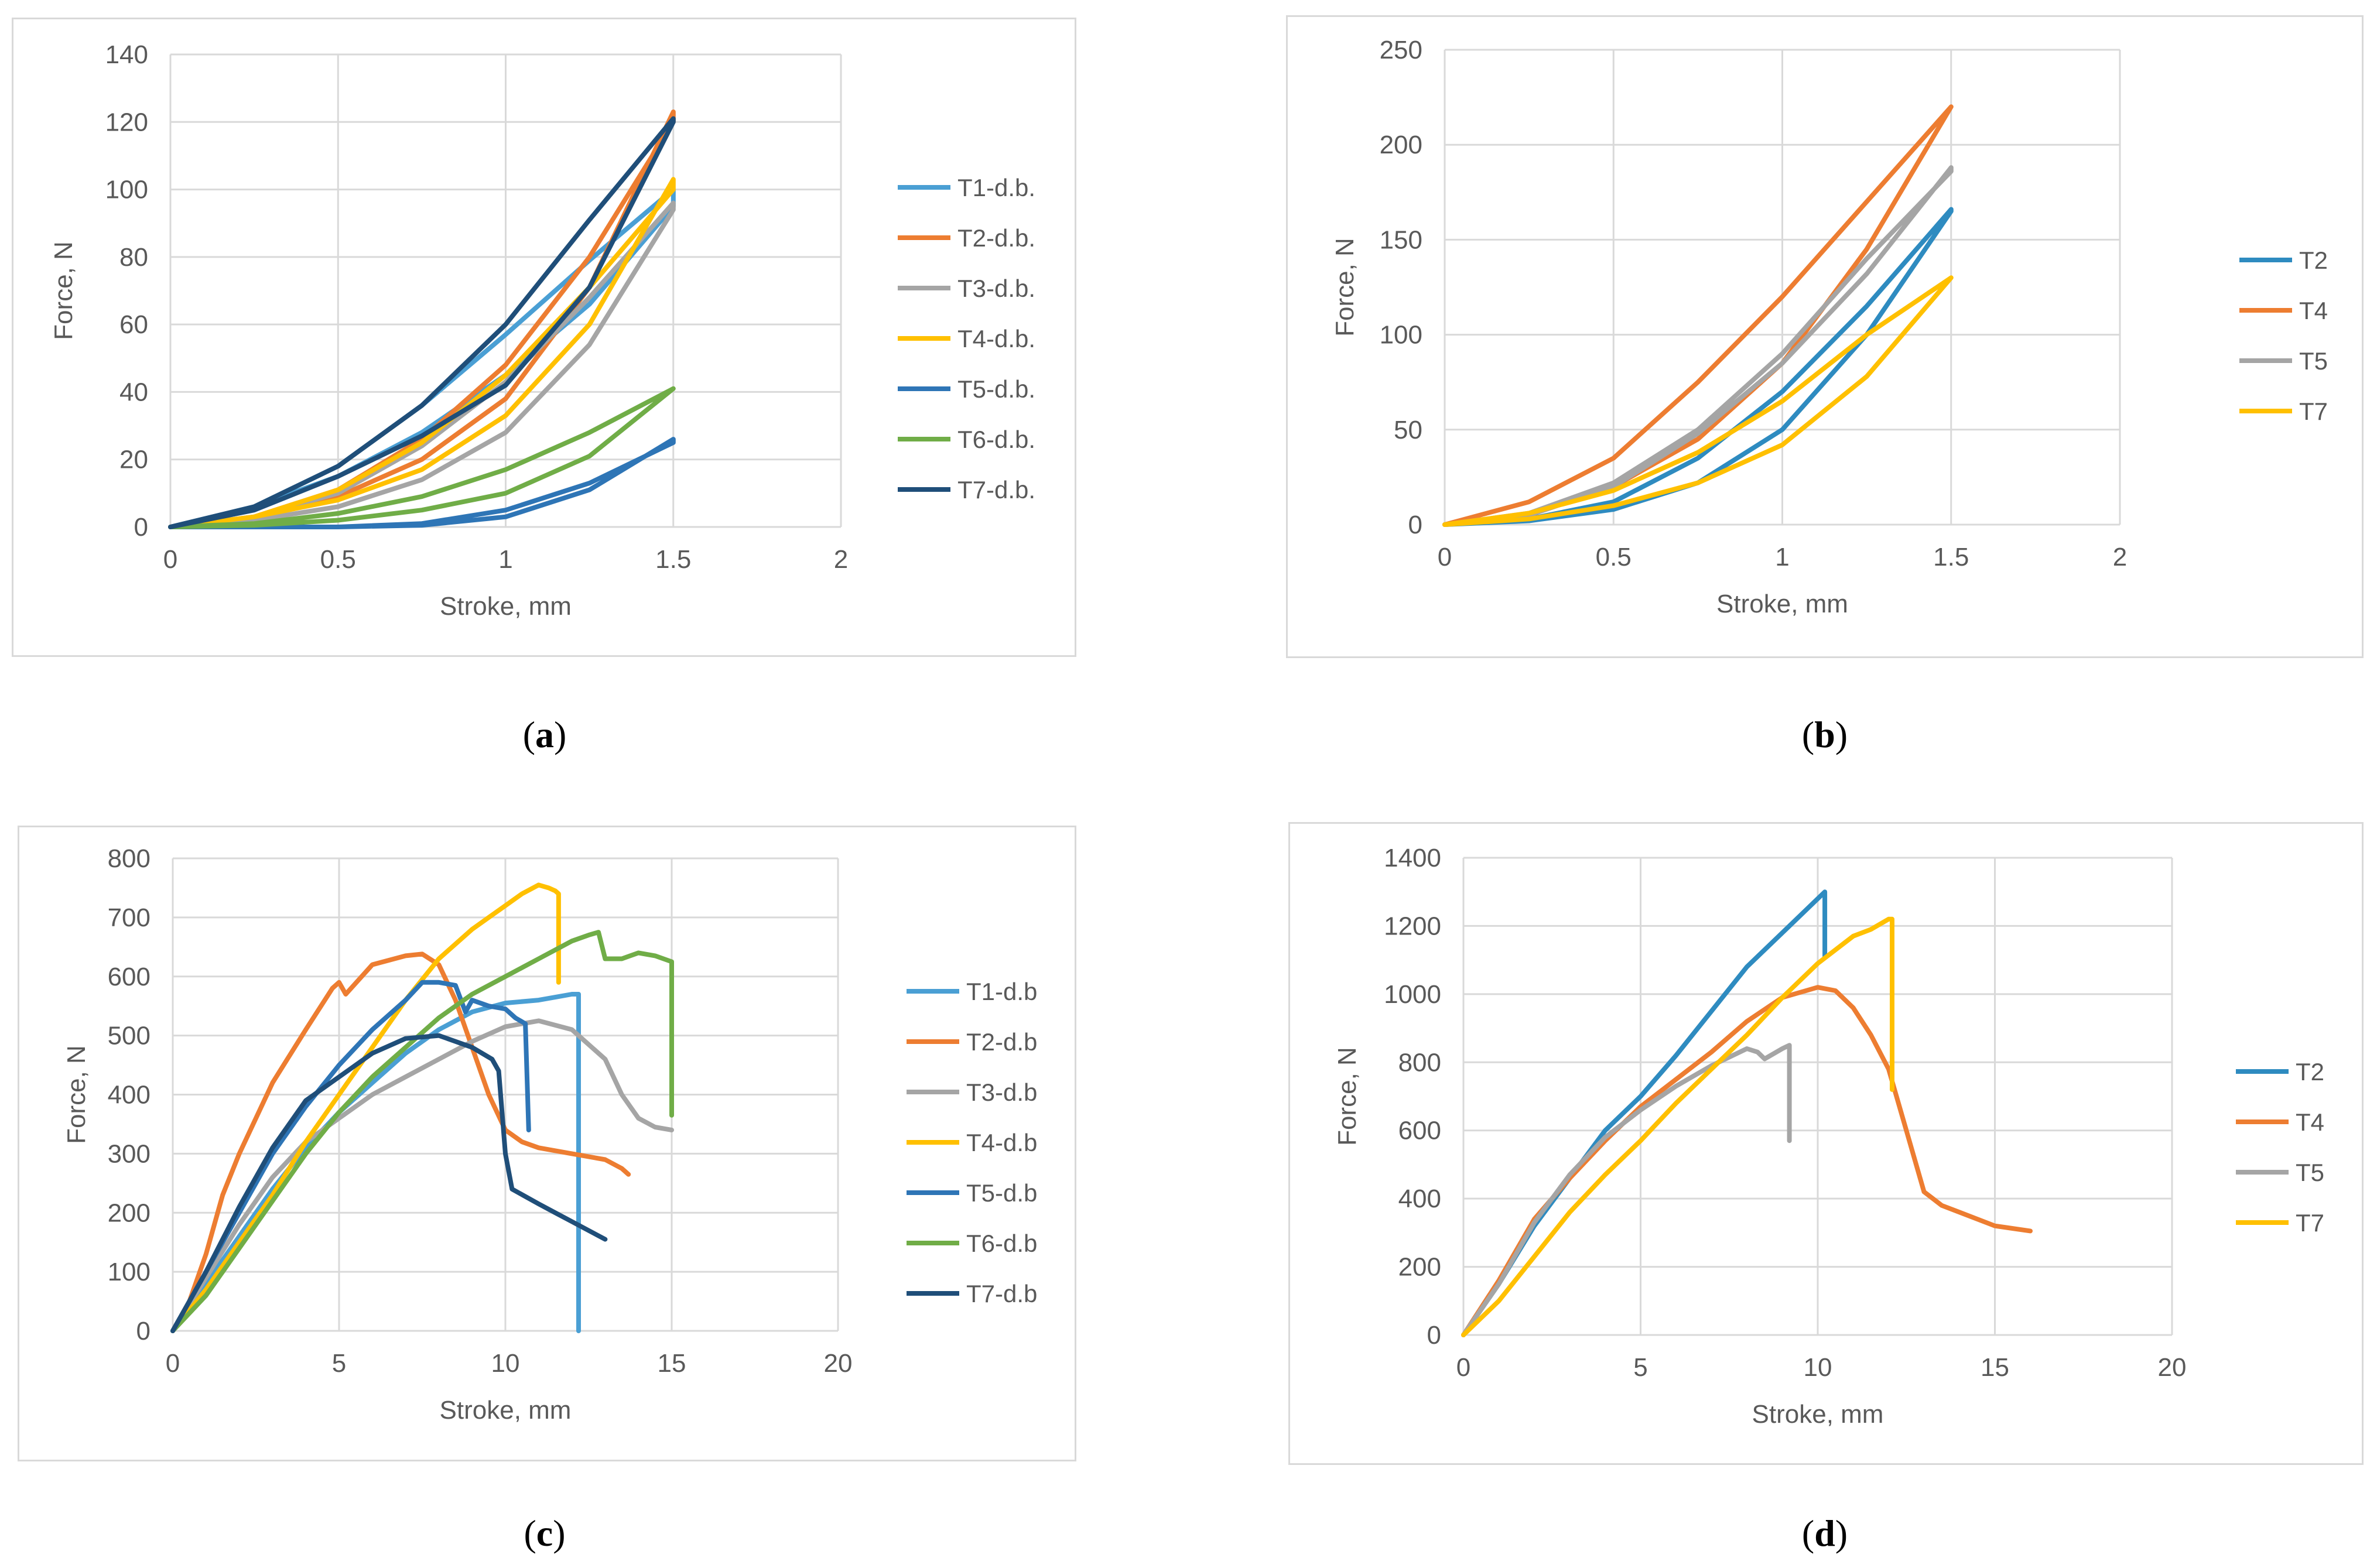 This screenshot has width=2377, height=1568. What do you see at coordinates (1413, 995) in the screenshot?
I see `chart-d-ytick-label: 1000` at bounding box center [1413, 995].